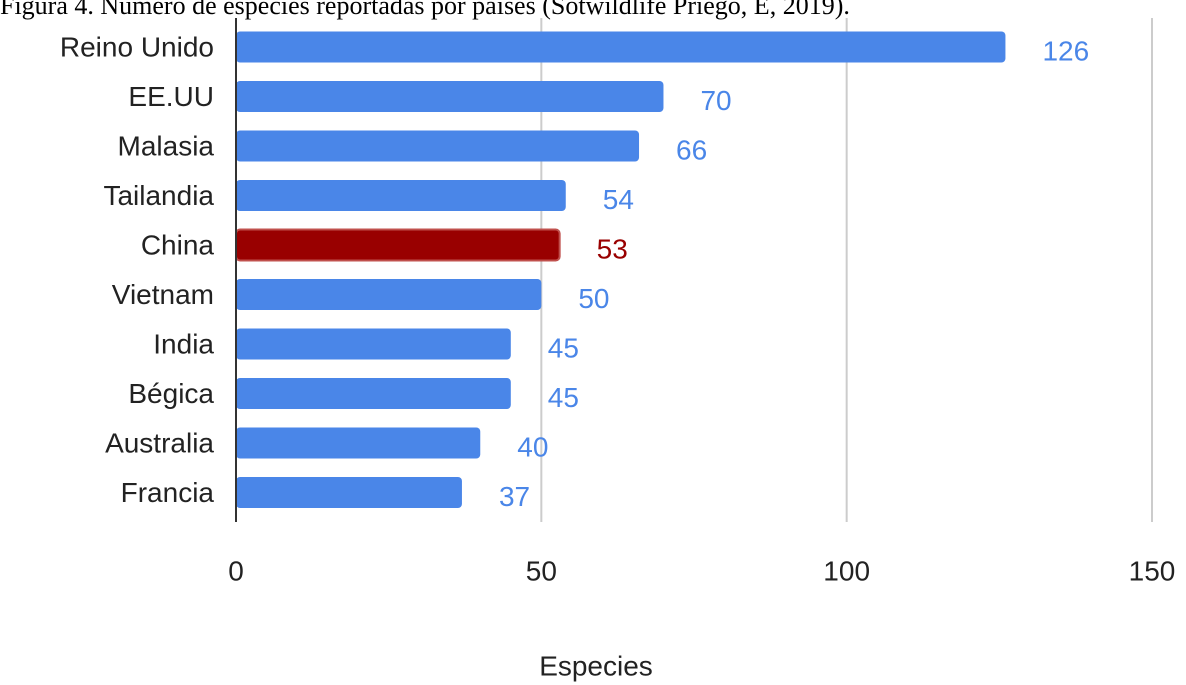  Describe the element at coordinates (563, 397) in the screenshot. I see `value-label-begica: 45` at that location.